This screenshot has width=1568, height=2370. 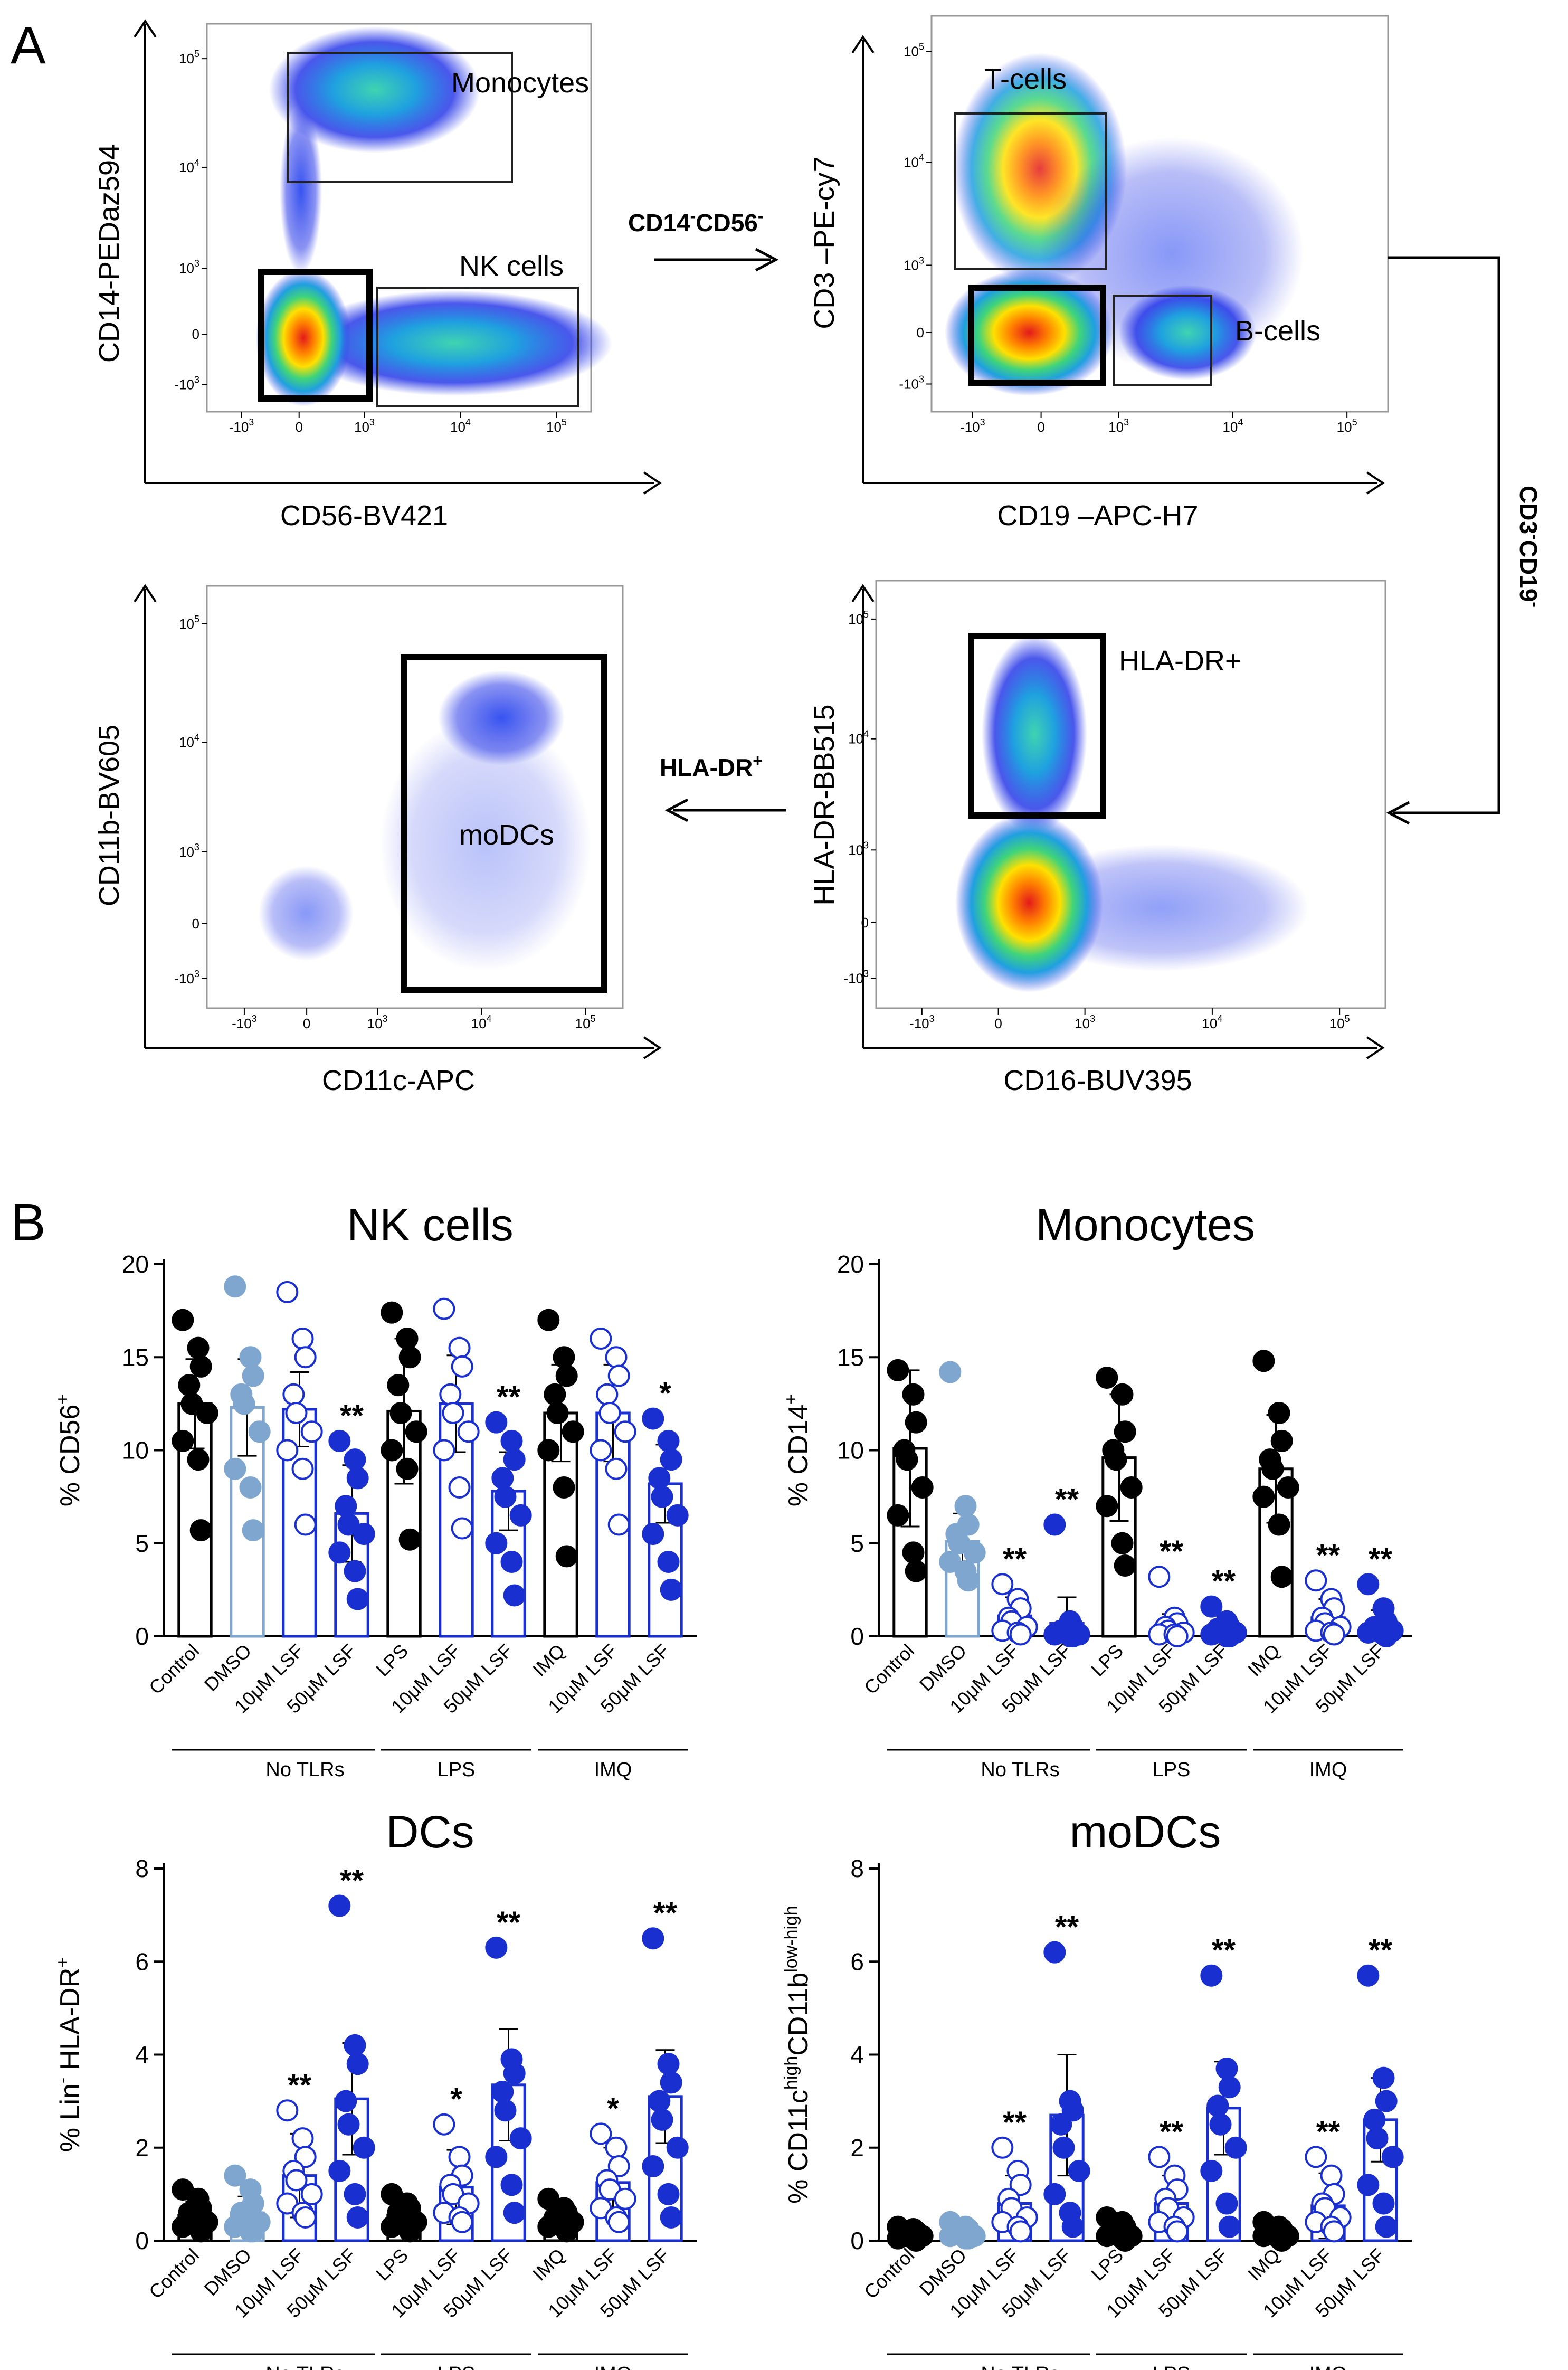 What do you see at coordinates (304, 2366) in the screenshot?
I see `group-label: No TLRs` at bounding box center [304, 2366].